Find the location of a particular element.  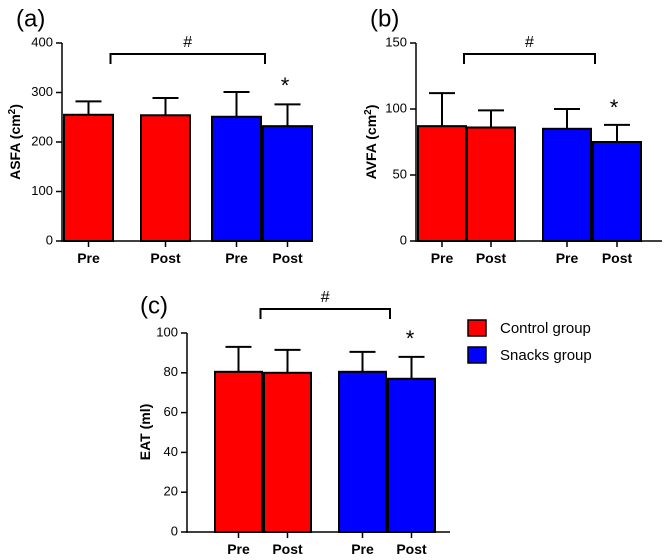

y-tick-label: 60 is located at coordinates (171, 411).